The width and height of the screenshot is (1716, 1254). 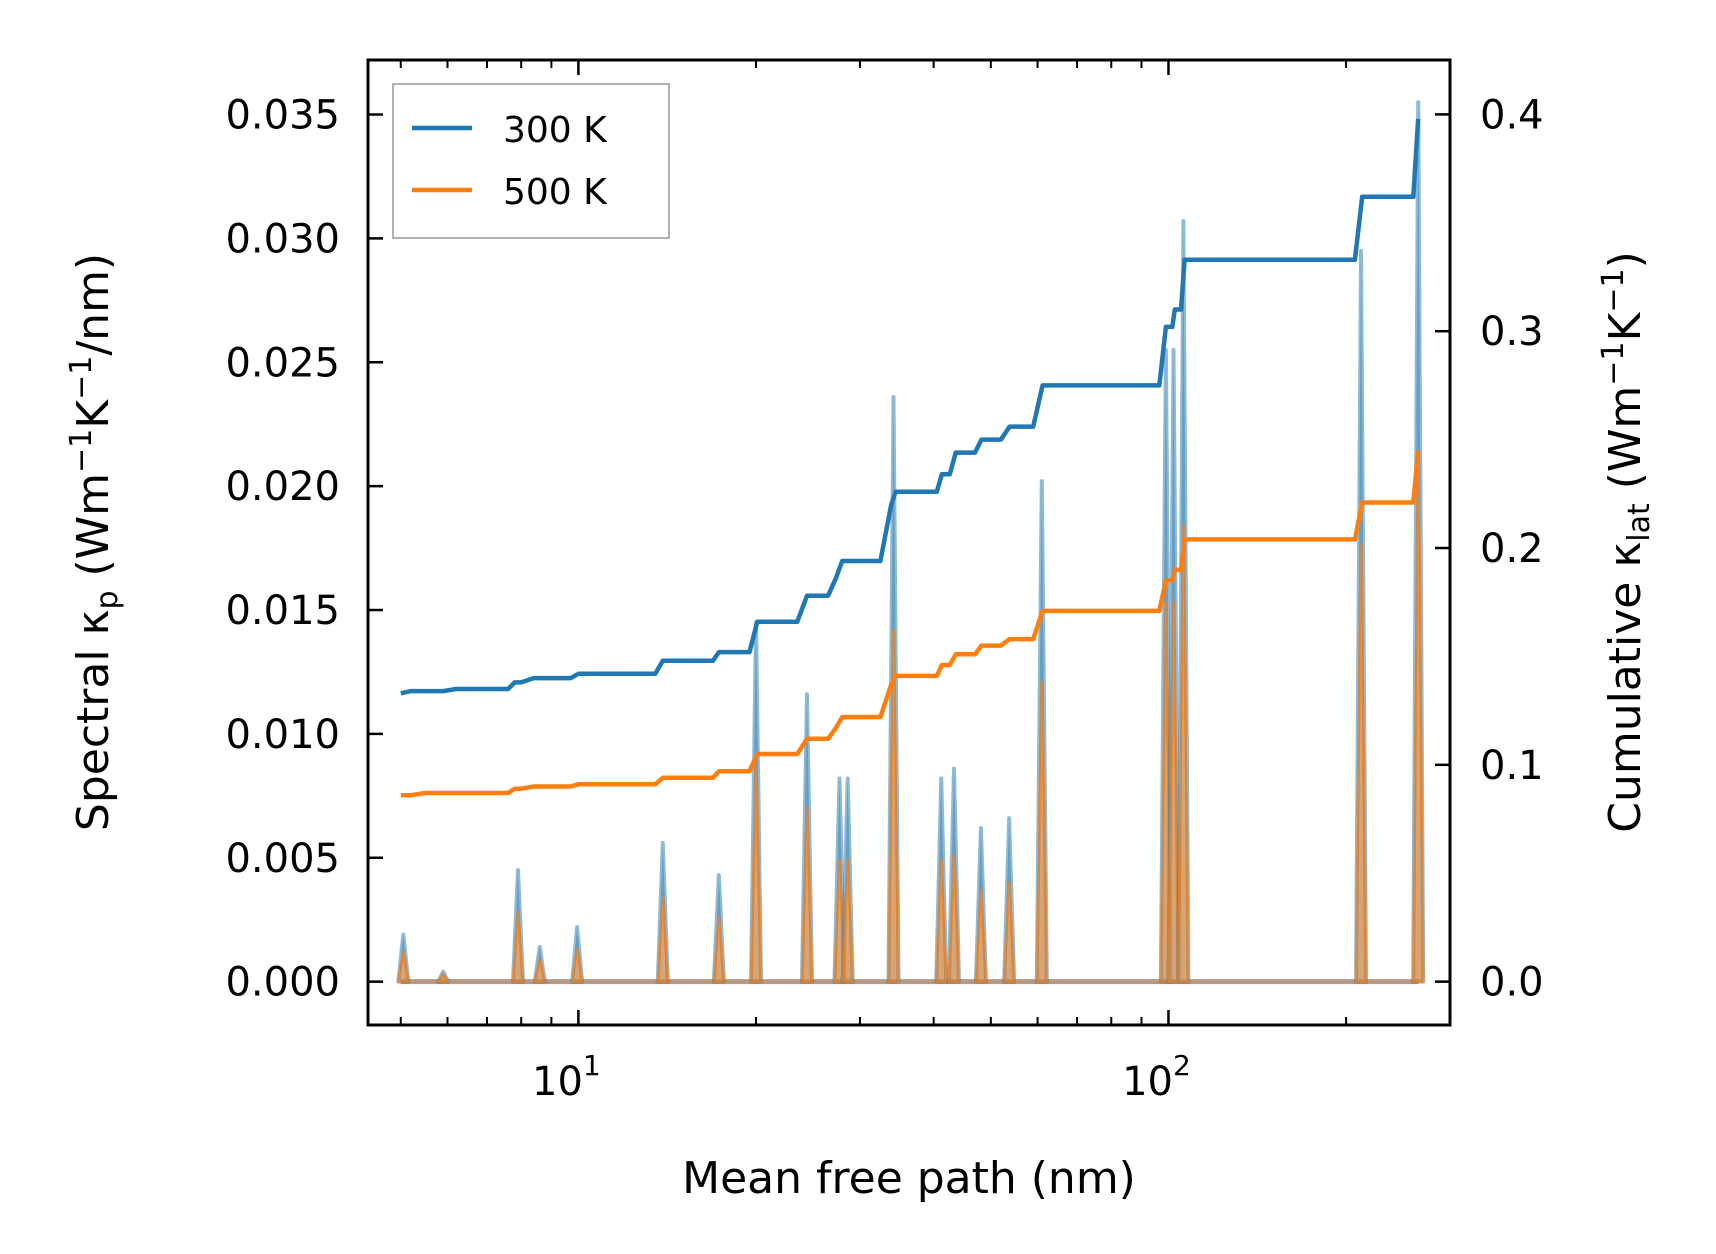 What do you see at coordinates (909, 1178) in the screenshot?
I see `x-axis-title: Mean free path (nm)` at bounding box center [909, 1178].